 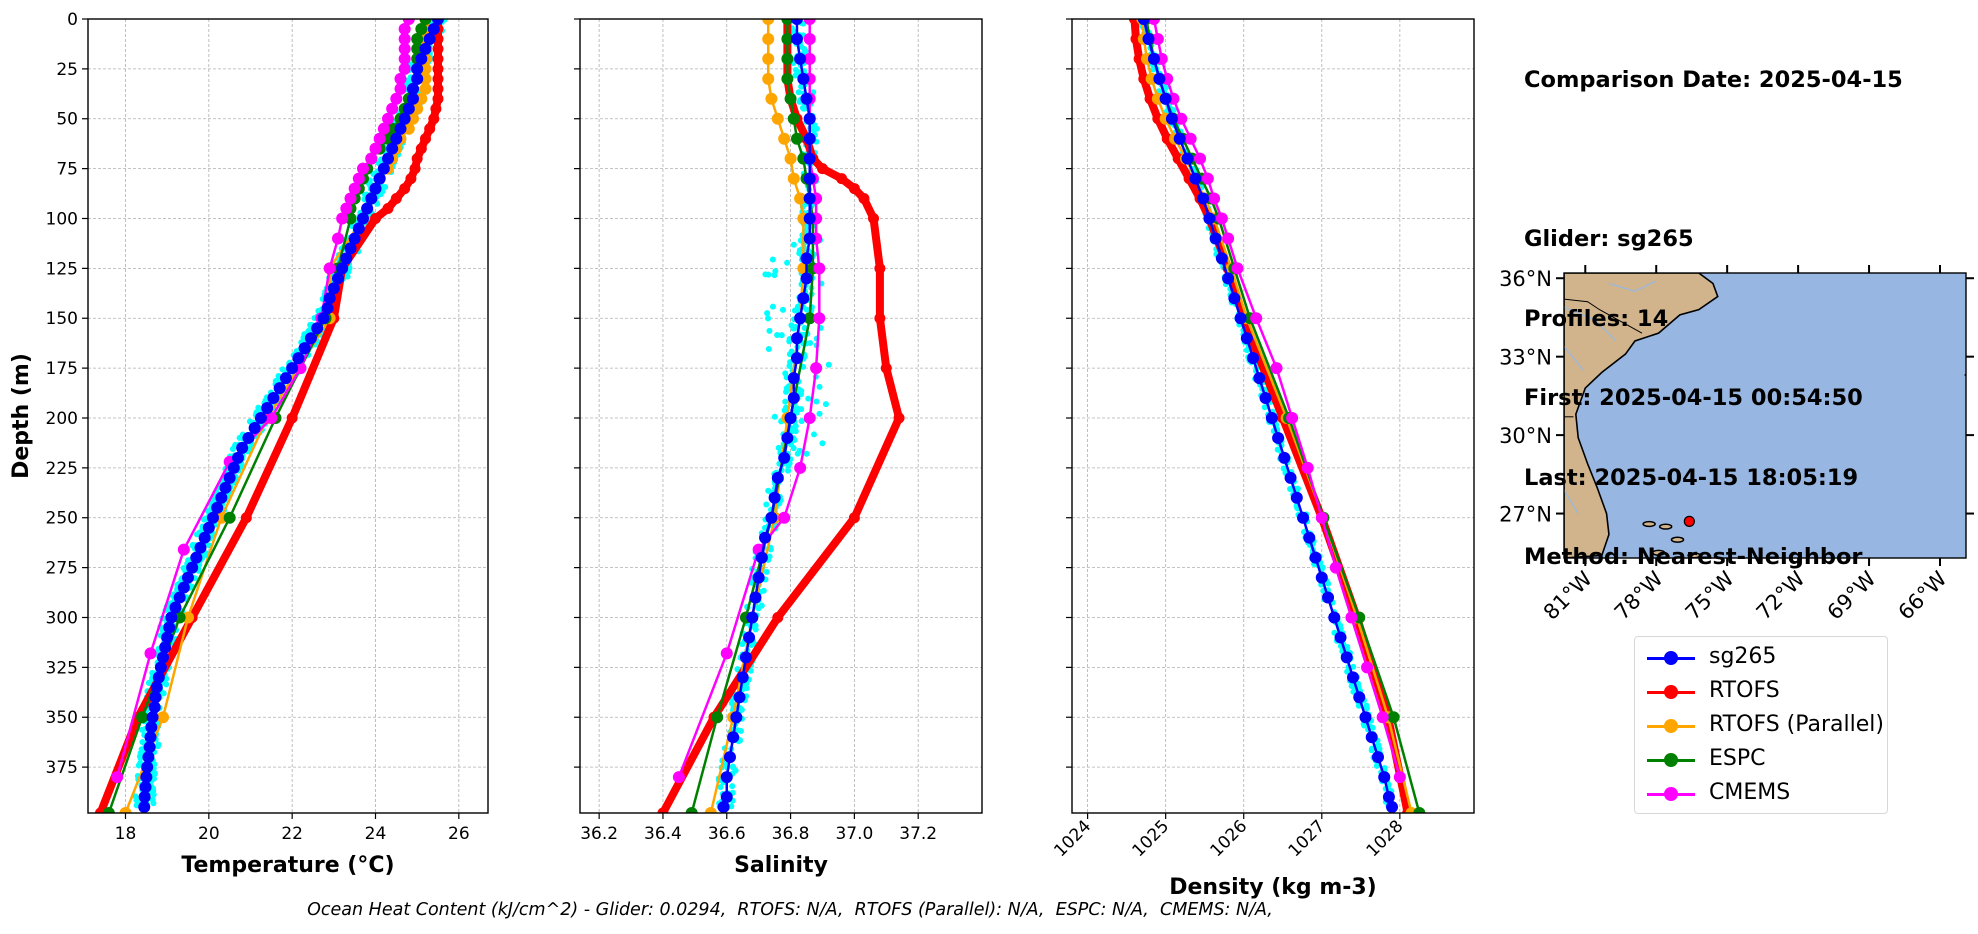 I want to click on x-tick-label: 36.2, so click(x=599, y=834).